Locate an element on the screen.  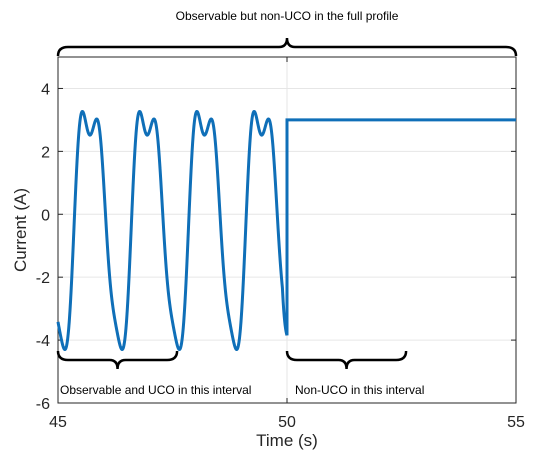
y-tick-label: 2 is located at coordinates (45, 152).